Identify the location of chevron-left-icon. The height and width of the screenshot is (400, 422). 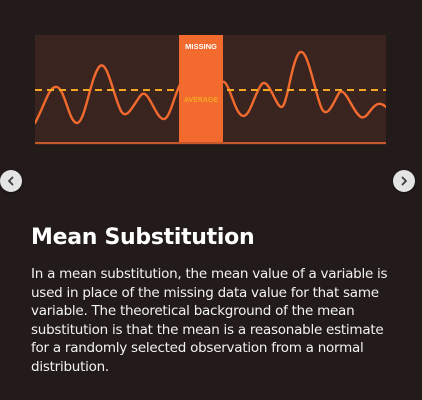
(11, 181).